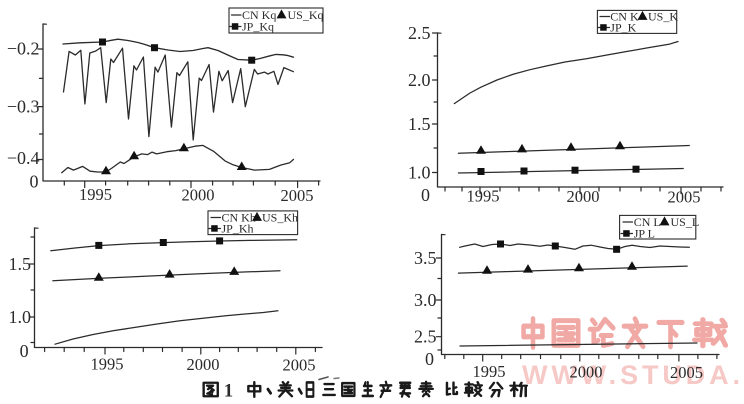 The height and width of the screenshot is (404, 744). Describe the element at coordinates (259, 15) in the screenshot. I see `svg-text: CN Kq` at that location.